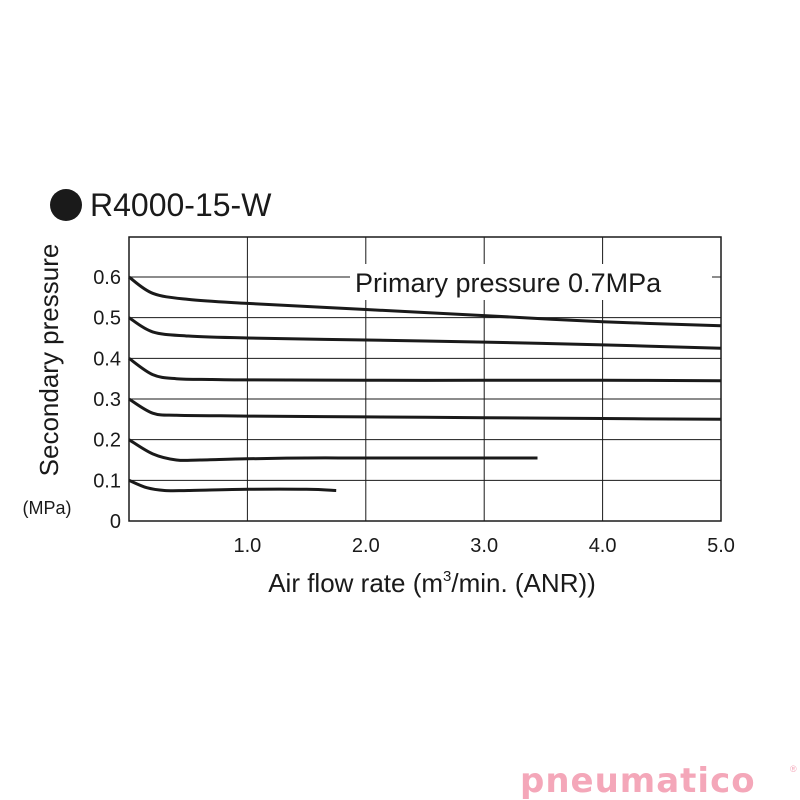 The width and height of the screenshot is (800, 800). I want to click on x-tick-label: 4.0, so click(603, 546).